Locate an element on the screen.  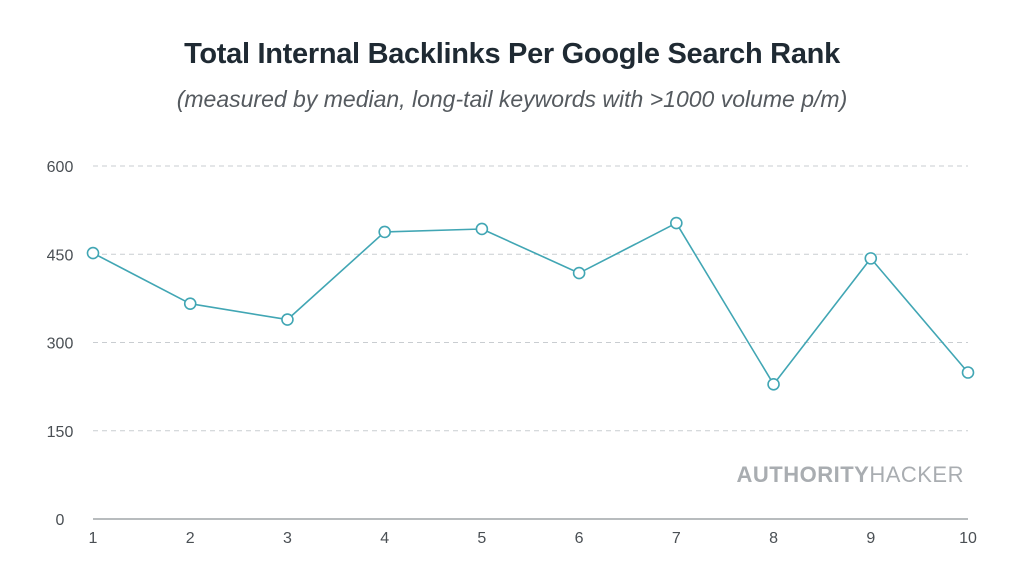
x-tick-label: 10 is located at coordinates (968, 538).